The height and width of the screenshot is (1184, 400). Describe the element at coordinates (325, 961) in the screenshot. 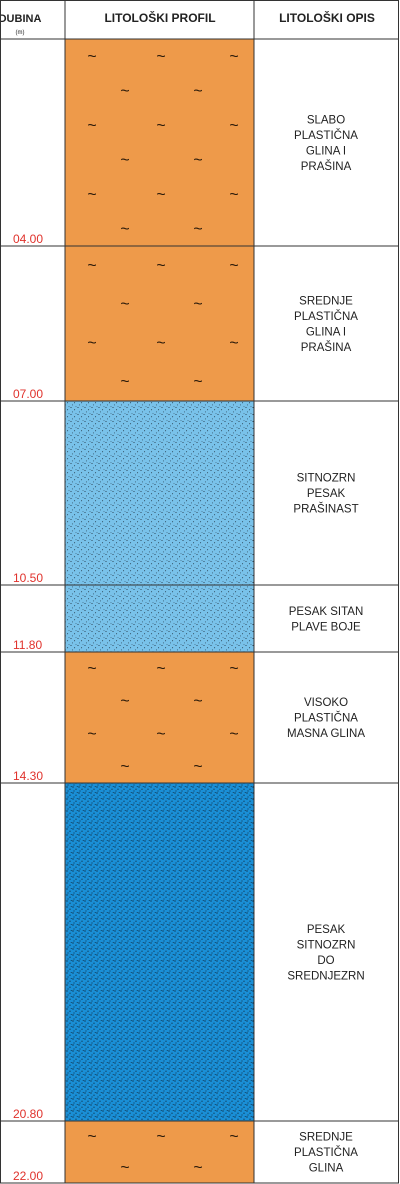

I see `layer-description-line: DO` at that location.